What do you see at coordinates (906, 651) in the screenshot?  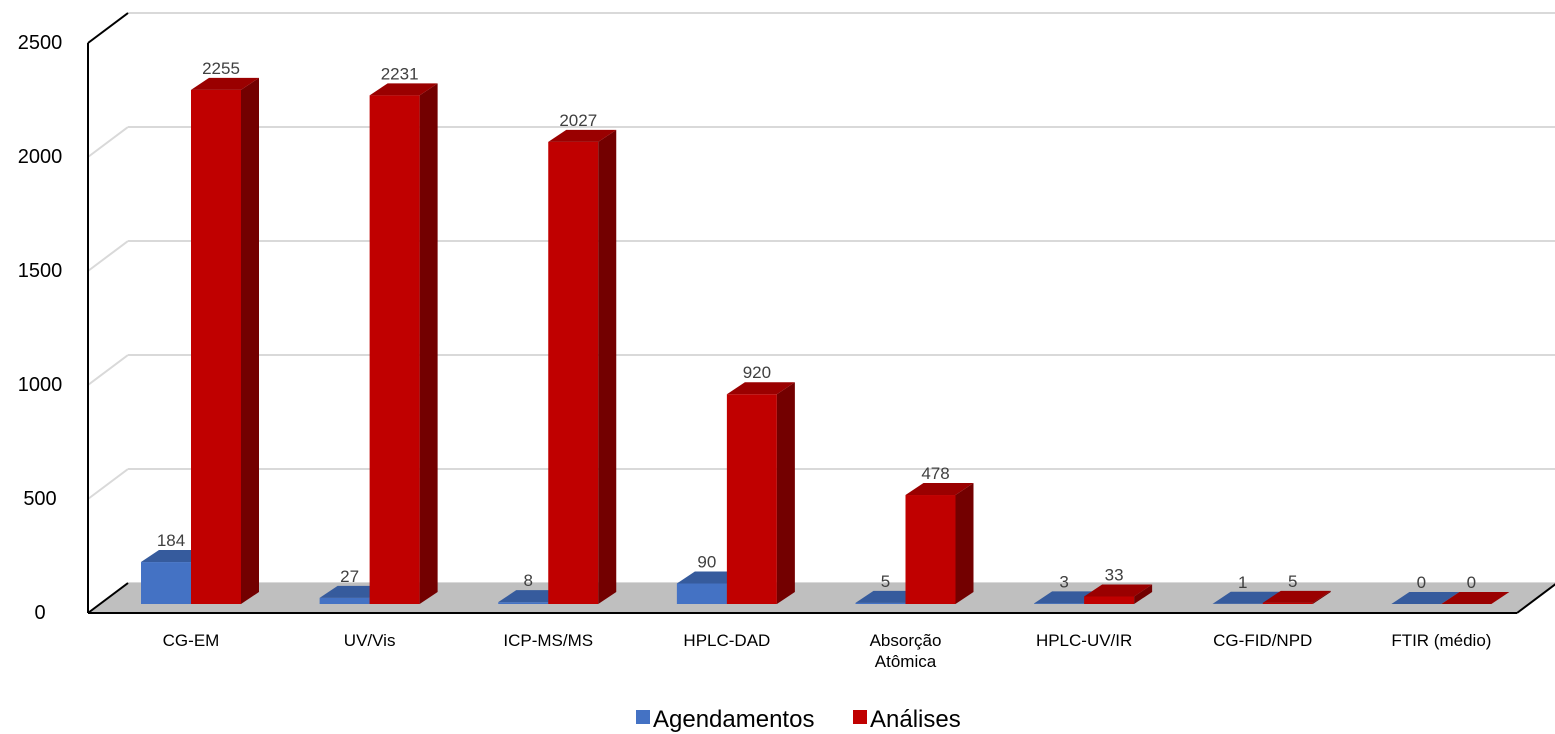 I see `x-tick-label: Absorção Atômica` at bounding box center [906, 651].